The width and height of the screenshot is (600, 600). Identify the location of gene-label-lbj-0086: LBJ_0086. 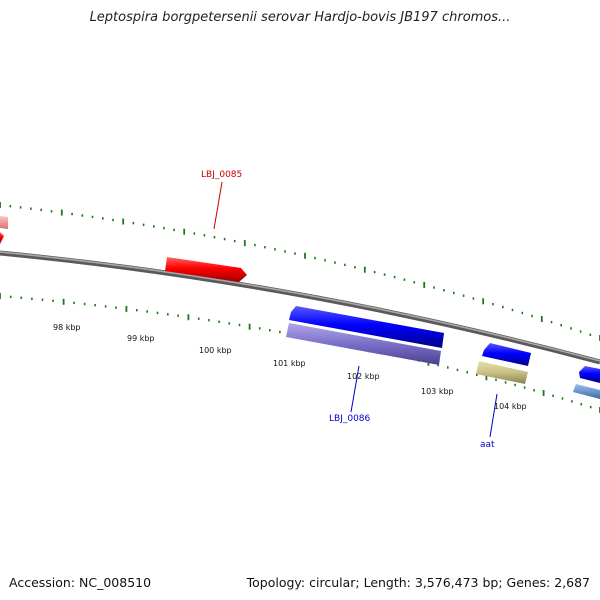
(350, 419).